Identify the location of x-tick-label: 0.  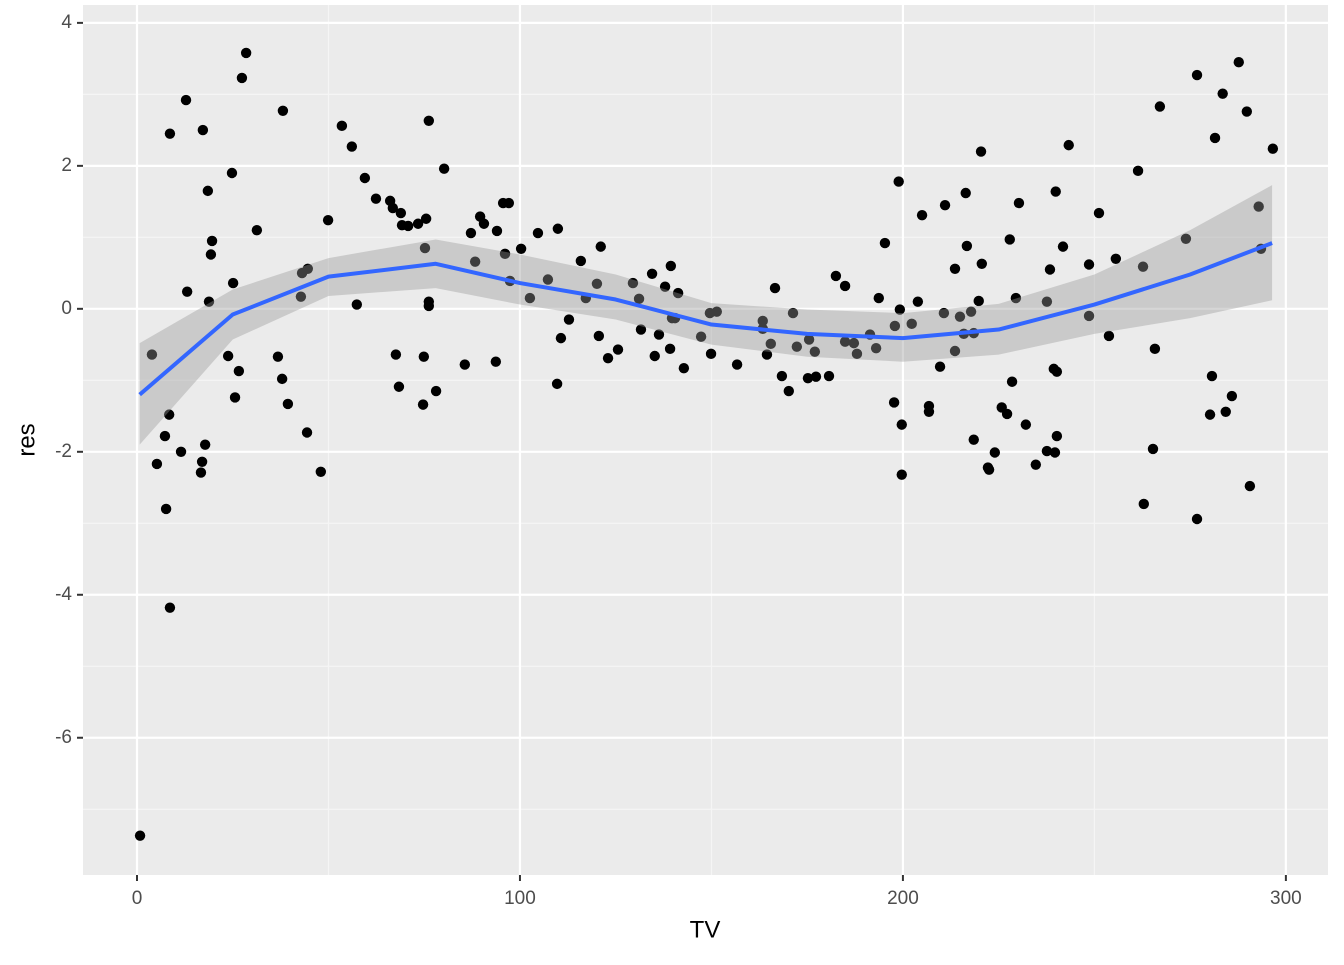
(137, 898).